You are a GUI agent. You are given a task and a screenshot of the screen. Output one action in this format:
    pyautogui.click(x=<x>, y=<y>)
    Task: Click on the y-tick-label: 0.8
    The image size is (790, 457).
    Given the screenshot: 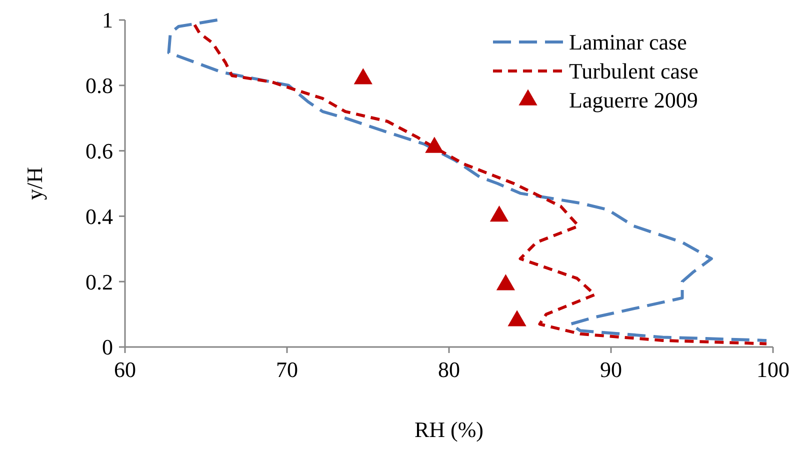 What is the action you would take?
    pyautogui.click(x=99, y=85)
    